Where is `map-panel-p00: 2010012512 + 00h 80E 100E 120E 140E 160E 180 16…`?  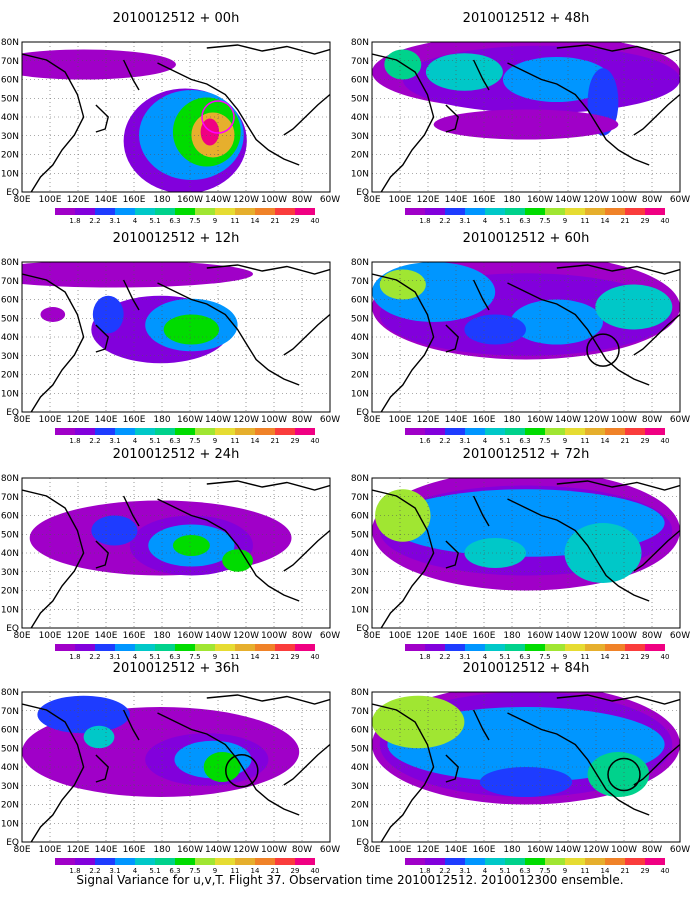
map-panel-p00: 2010012512 + 00h 80E 100E 120E 140E 160E 180 16… is located at coordinates (170, 118).